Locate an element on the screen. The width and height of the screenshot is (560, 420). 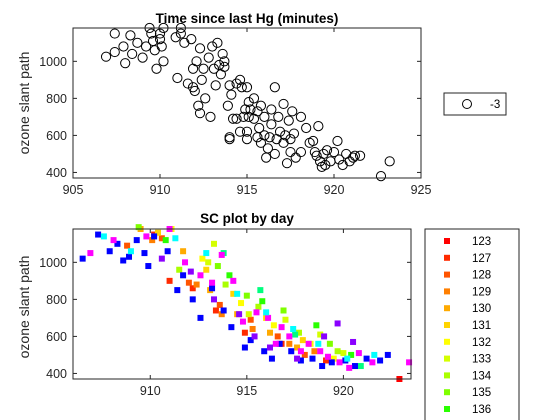
top-plot-x-tick-label: 915 is located at coordinates (247, 190).